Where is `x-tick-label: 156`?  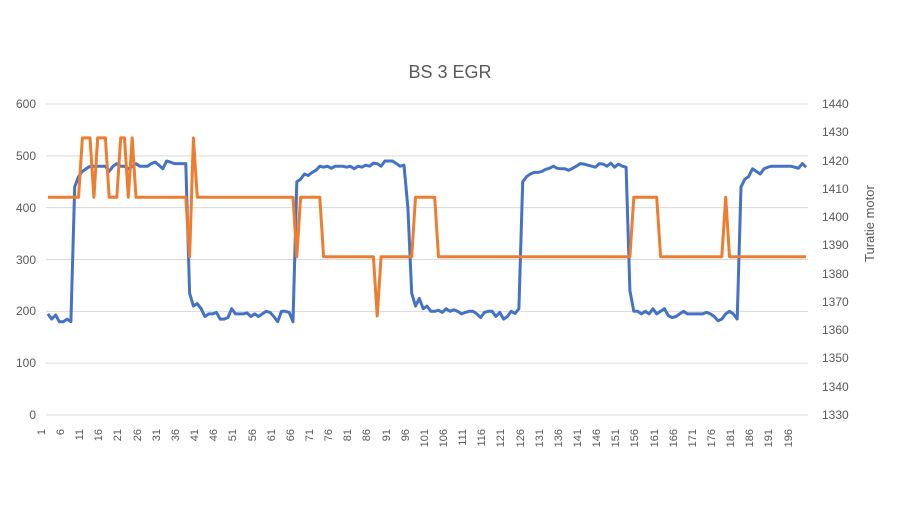
x-tick-label: 156 is located at coordinates (635, 438).